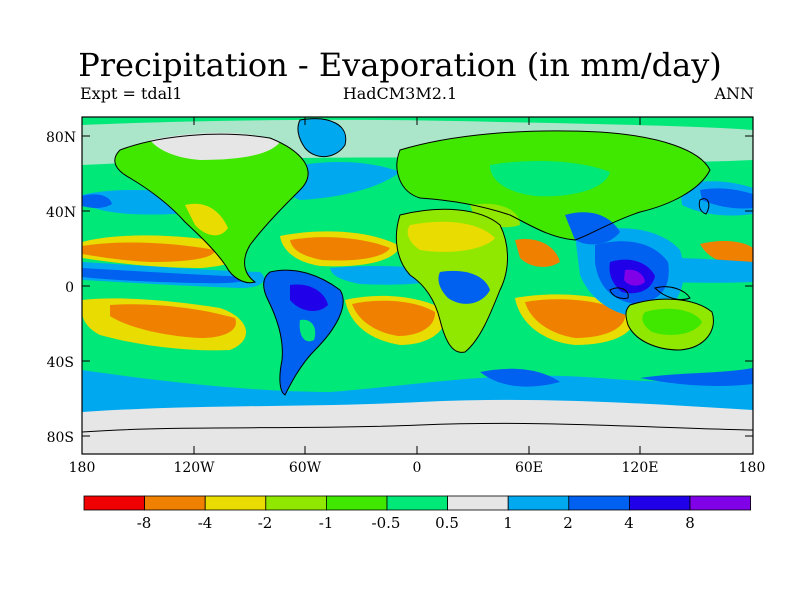 Image resolution: width=800 pixels, height=600 pixels. I want to click on colorbar-label-2: 2, so click(568, 523).